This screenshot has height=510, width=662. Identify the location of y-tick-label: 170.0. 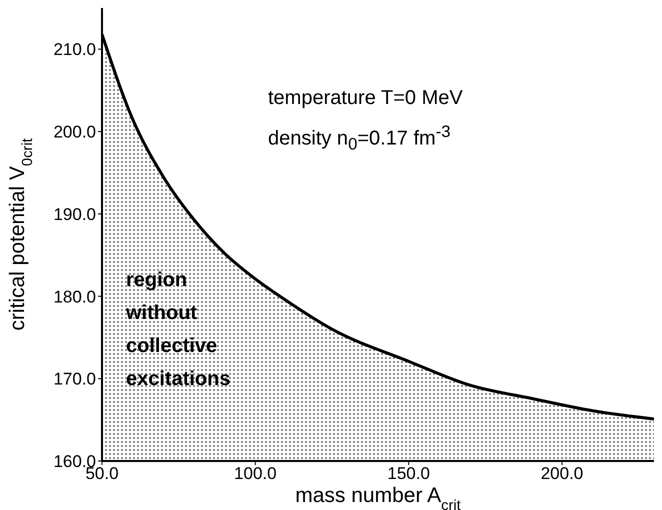
(74, 379).